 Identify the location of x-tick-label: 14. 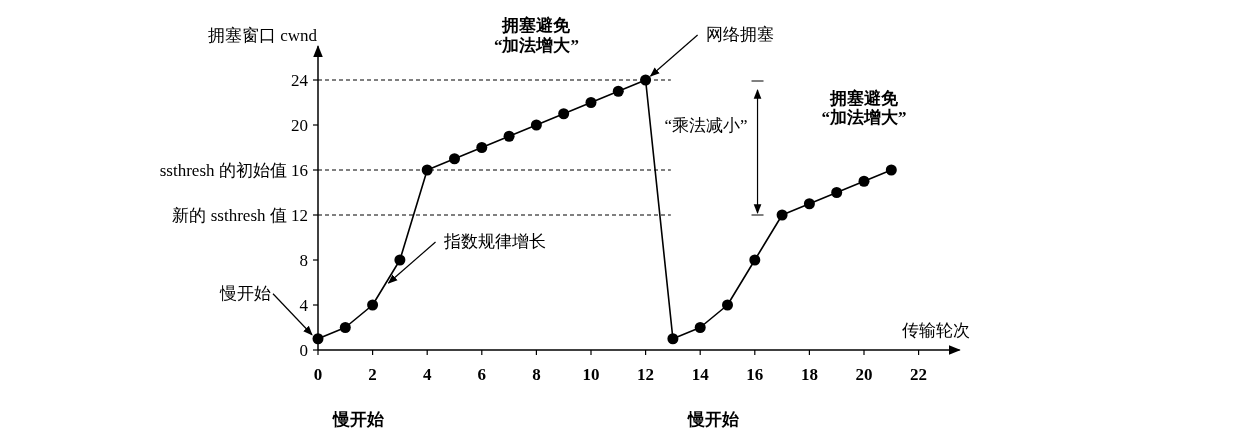
(700, 374).